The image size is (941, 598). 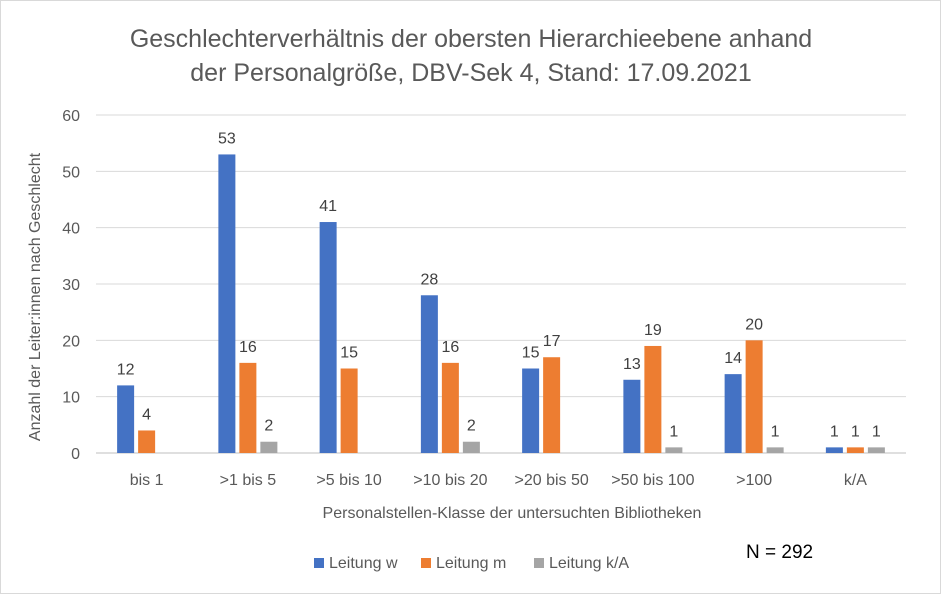 What do you see at coordinates (754, 324) in the screenshot?
I see `data-label: 20` at bounding box center [754, 324].